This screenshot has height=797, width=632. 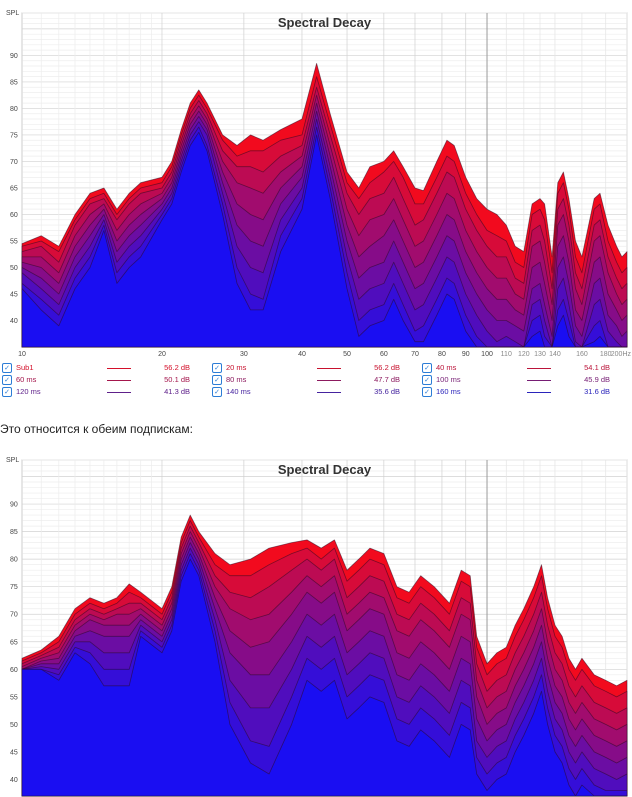 I want to click on legend-item-name: 100 ms, so click(x=448, y=379).